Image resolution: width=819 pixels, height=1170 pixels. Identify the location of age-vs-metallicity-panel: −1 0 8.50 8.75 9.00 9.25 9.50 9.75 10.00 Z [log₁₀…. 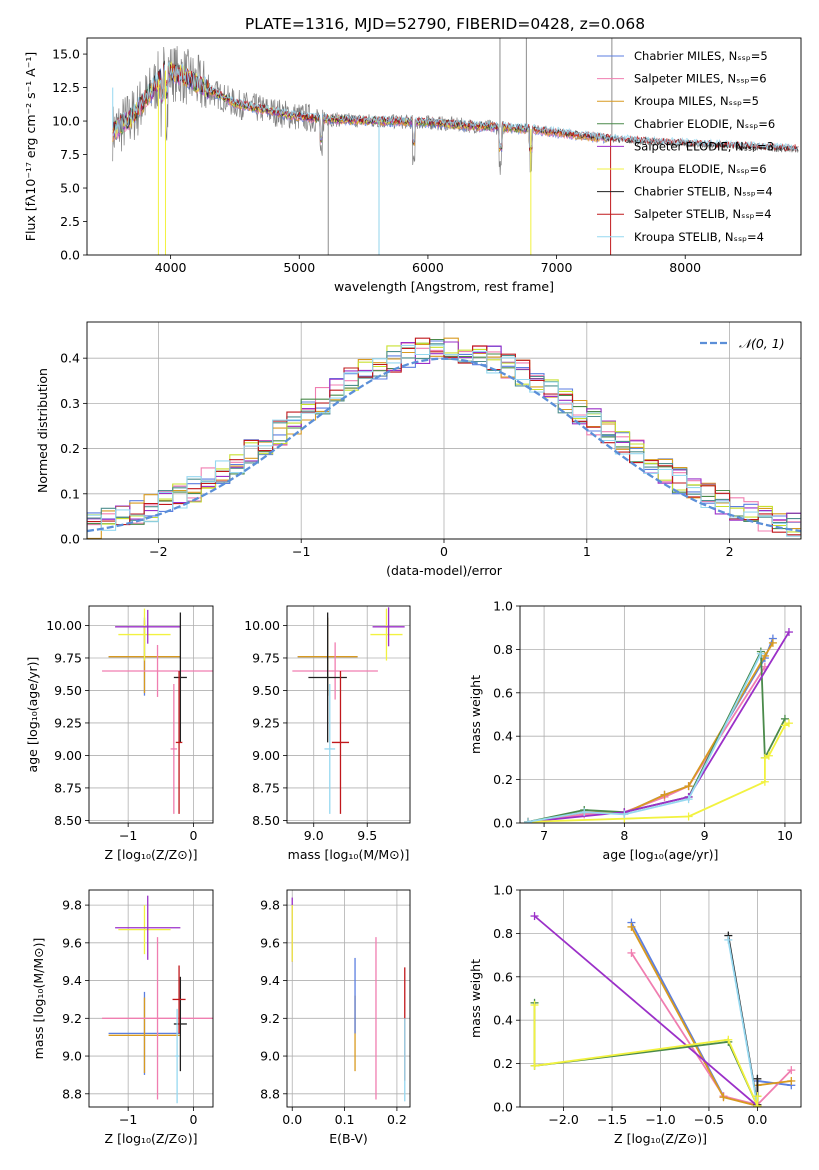
(119, 733).